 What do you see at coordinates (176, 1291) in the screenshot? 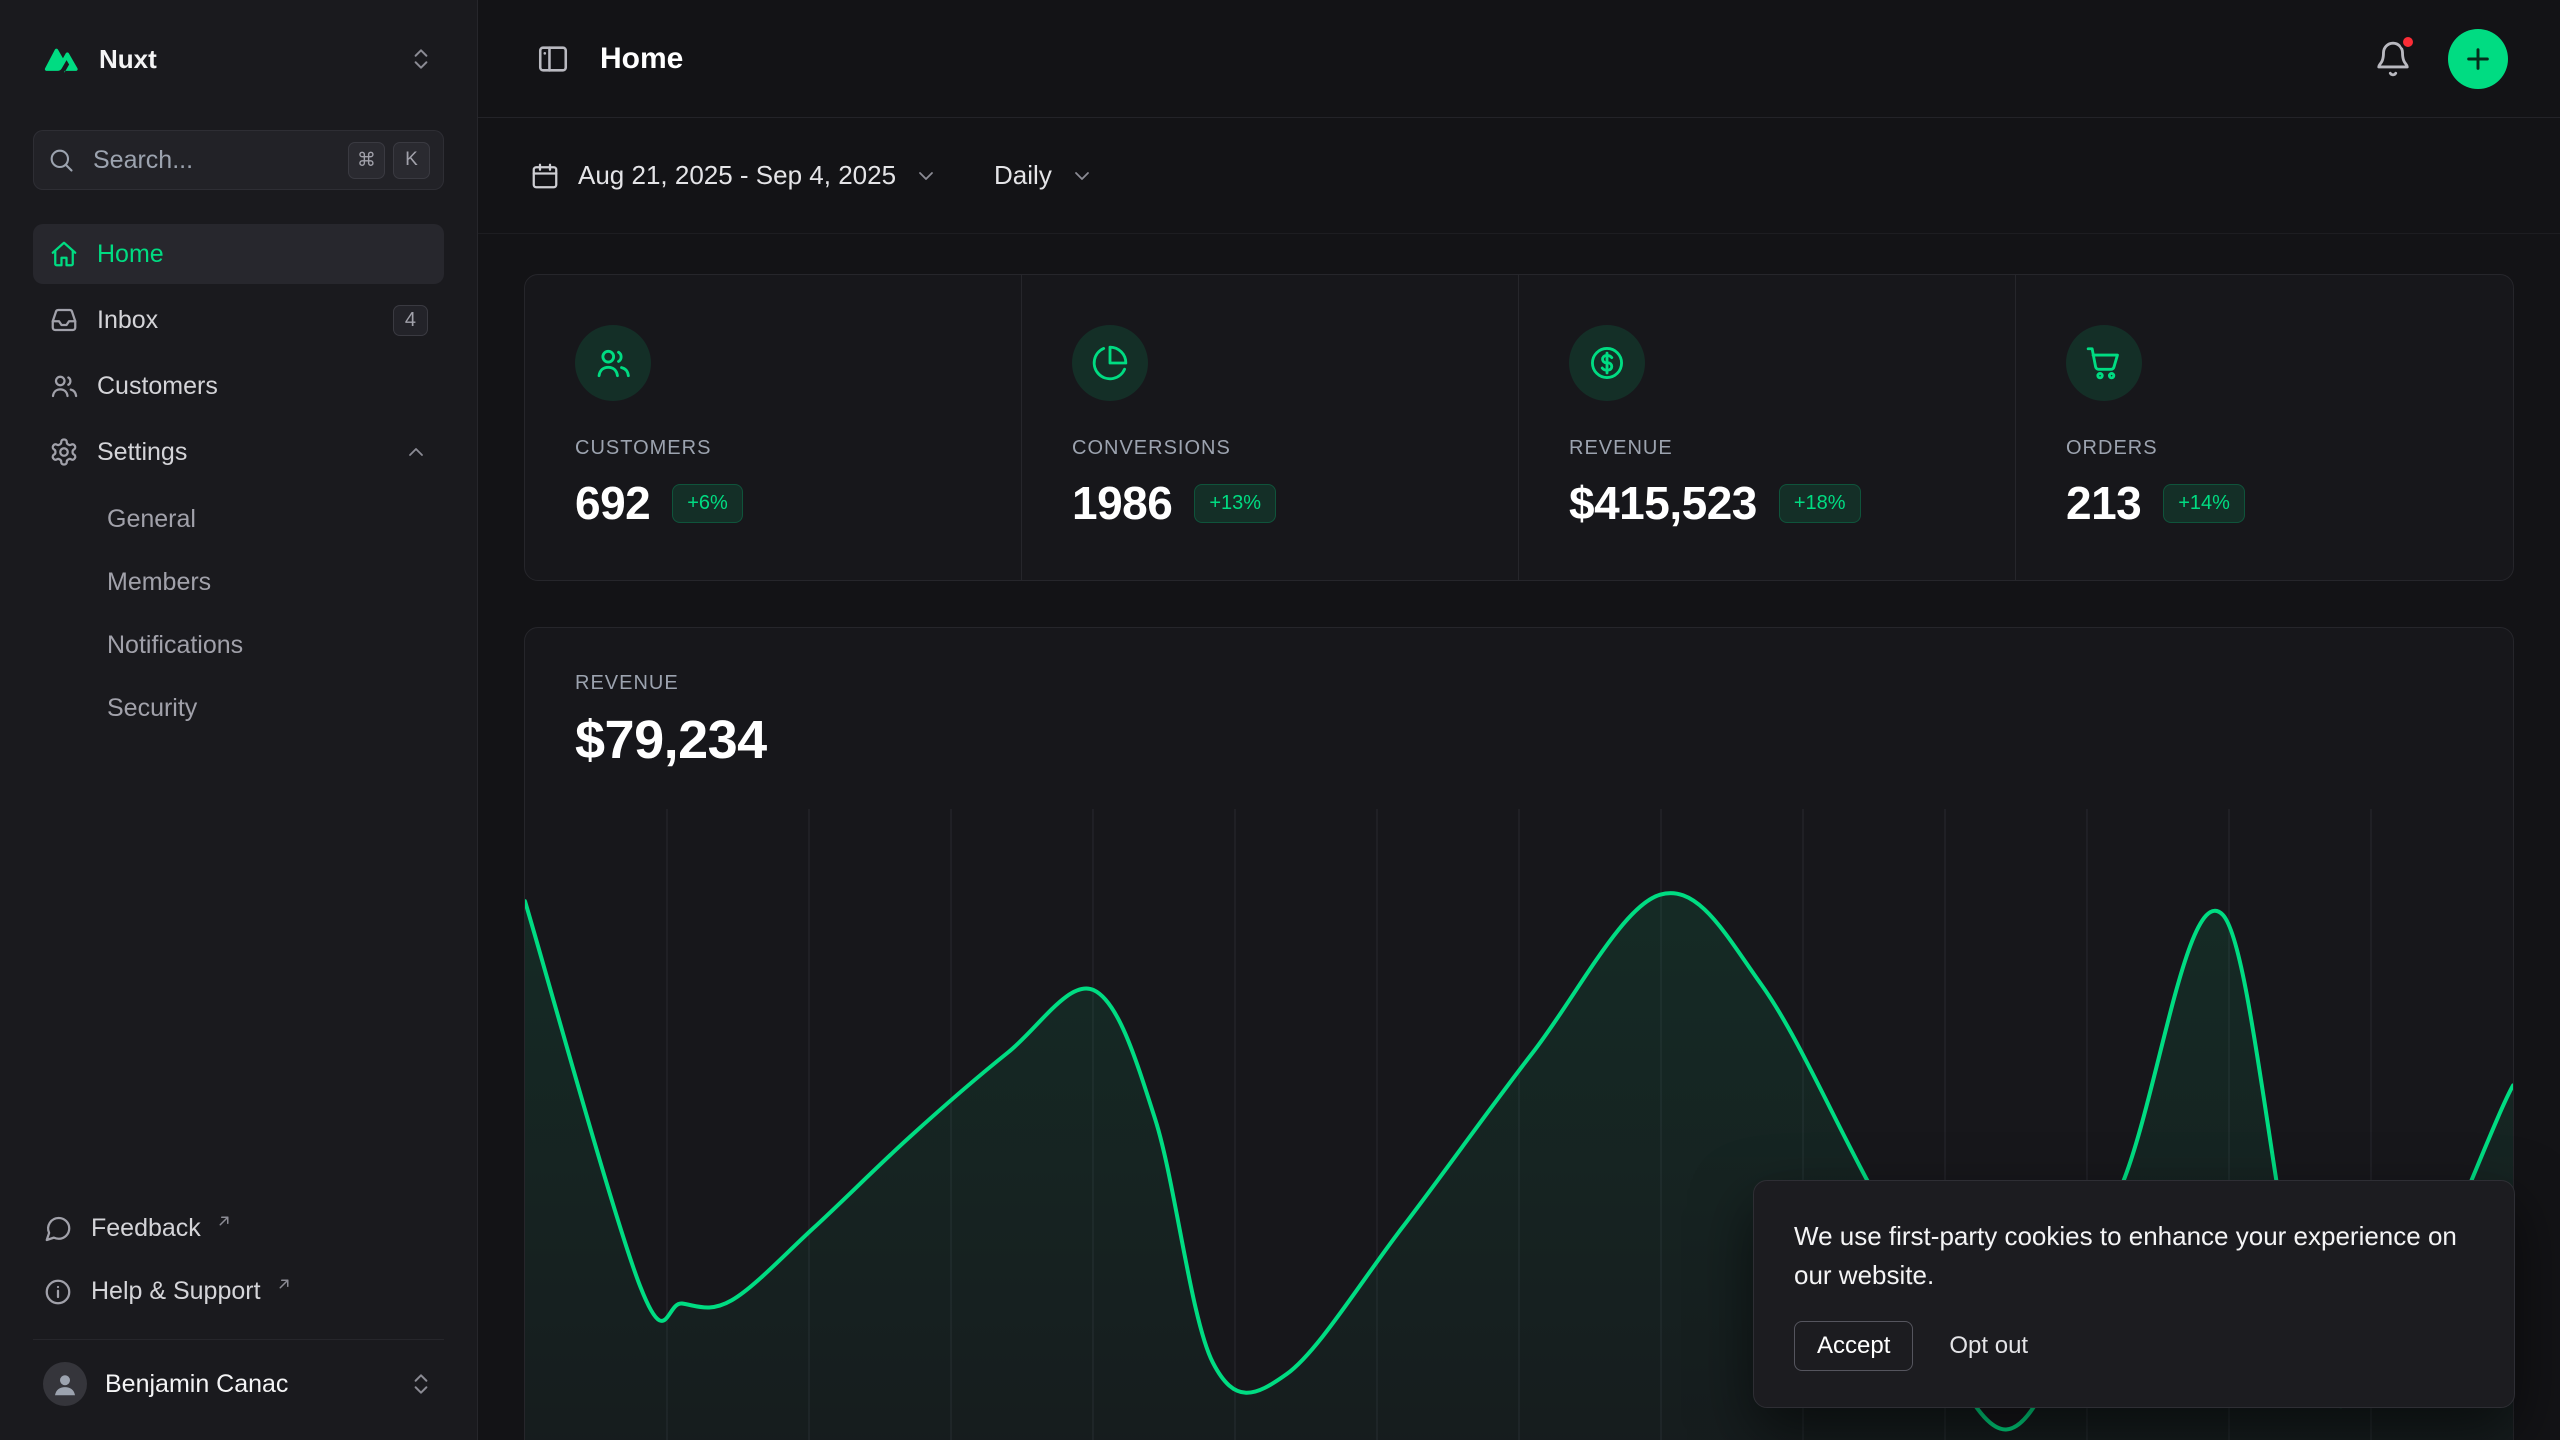
I see `help-support-label: Help & Support` at bounding box center [176, 1291].